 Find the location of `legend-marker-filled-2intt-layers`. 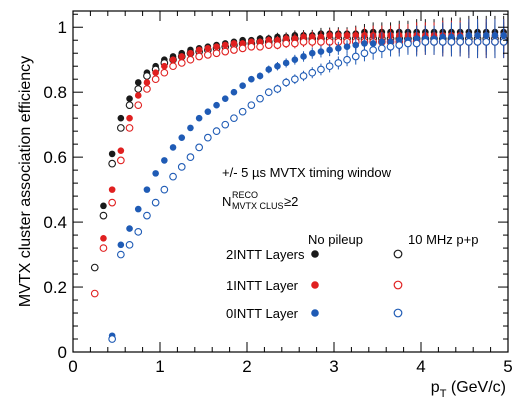

legend-marker-filled-2intt-layers is located at coordinates (315, 254).